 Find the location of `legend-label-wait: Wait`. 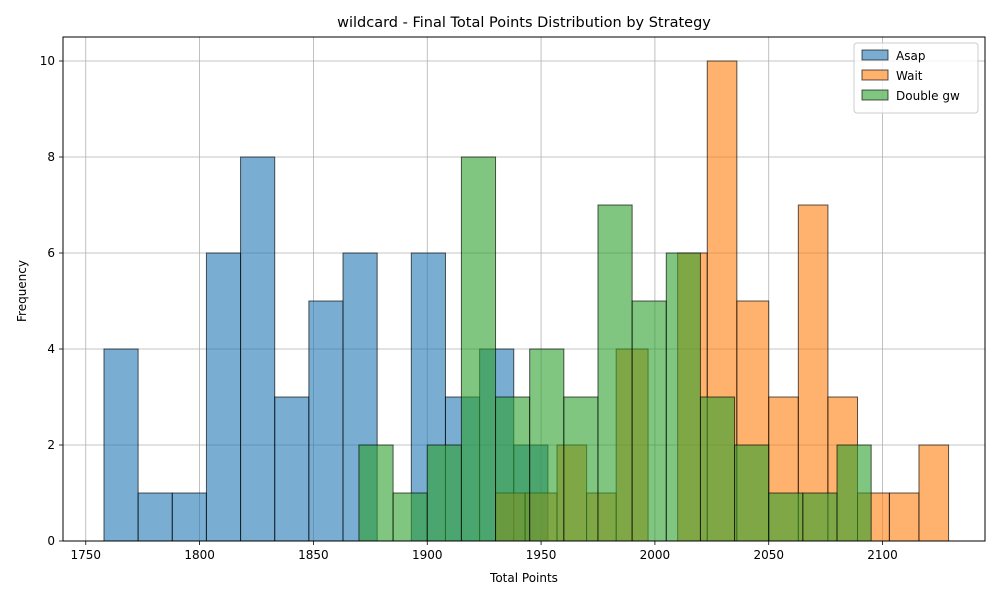

legend-label-wait: Wait is located at coordinates (909, 76).